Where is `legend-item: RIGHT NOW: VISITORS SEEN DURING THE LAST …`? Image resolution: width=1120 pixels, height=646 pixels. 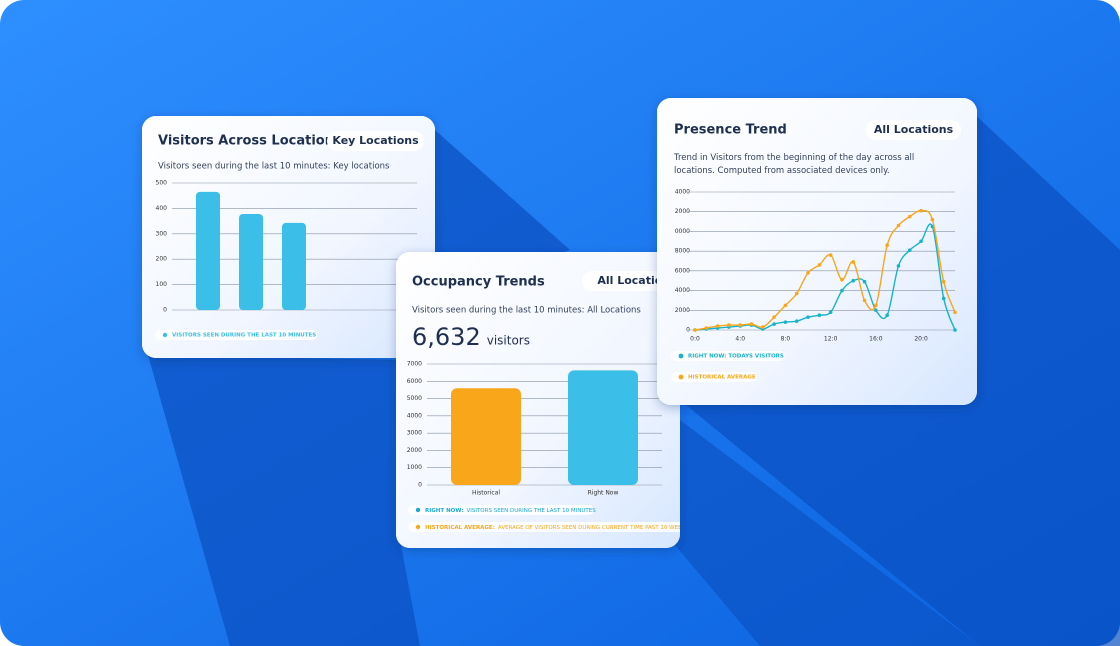 legend-item: RIGHT NOW: VISITORS SEEN DURING THE LAST … is located at coordinates (502, 510).